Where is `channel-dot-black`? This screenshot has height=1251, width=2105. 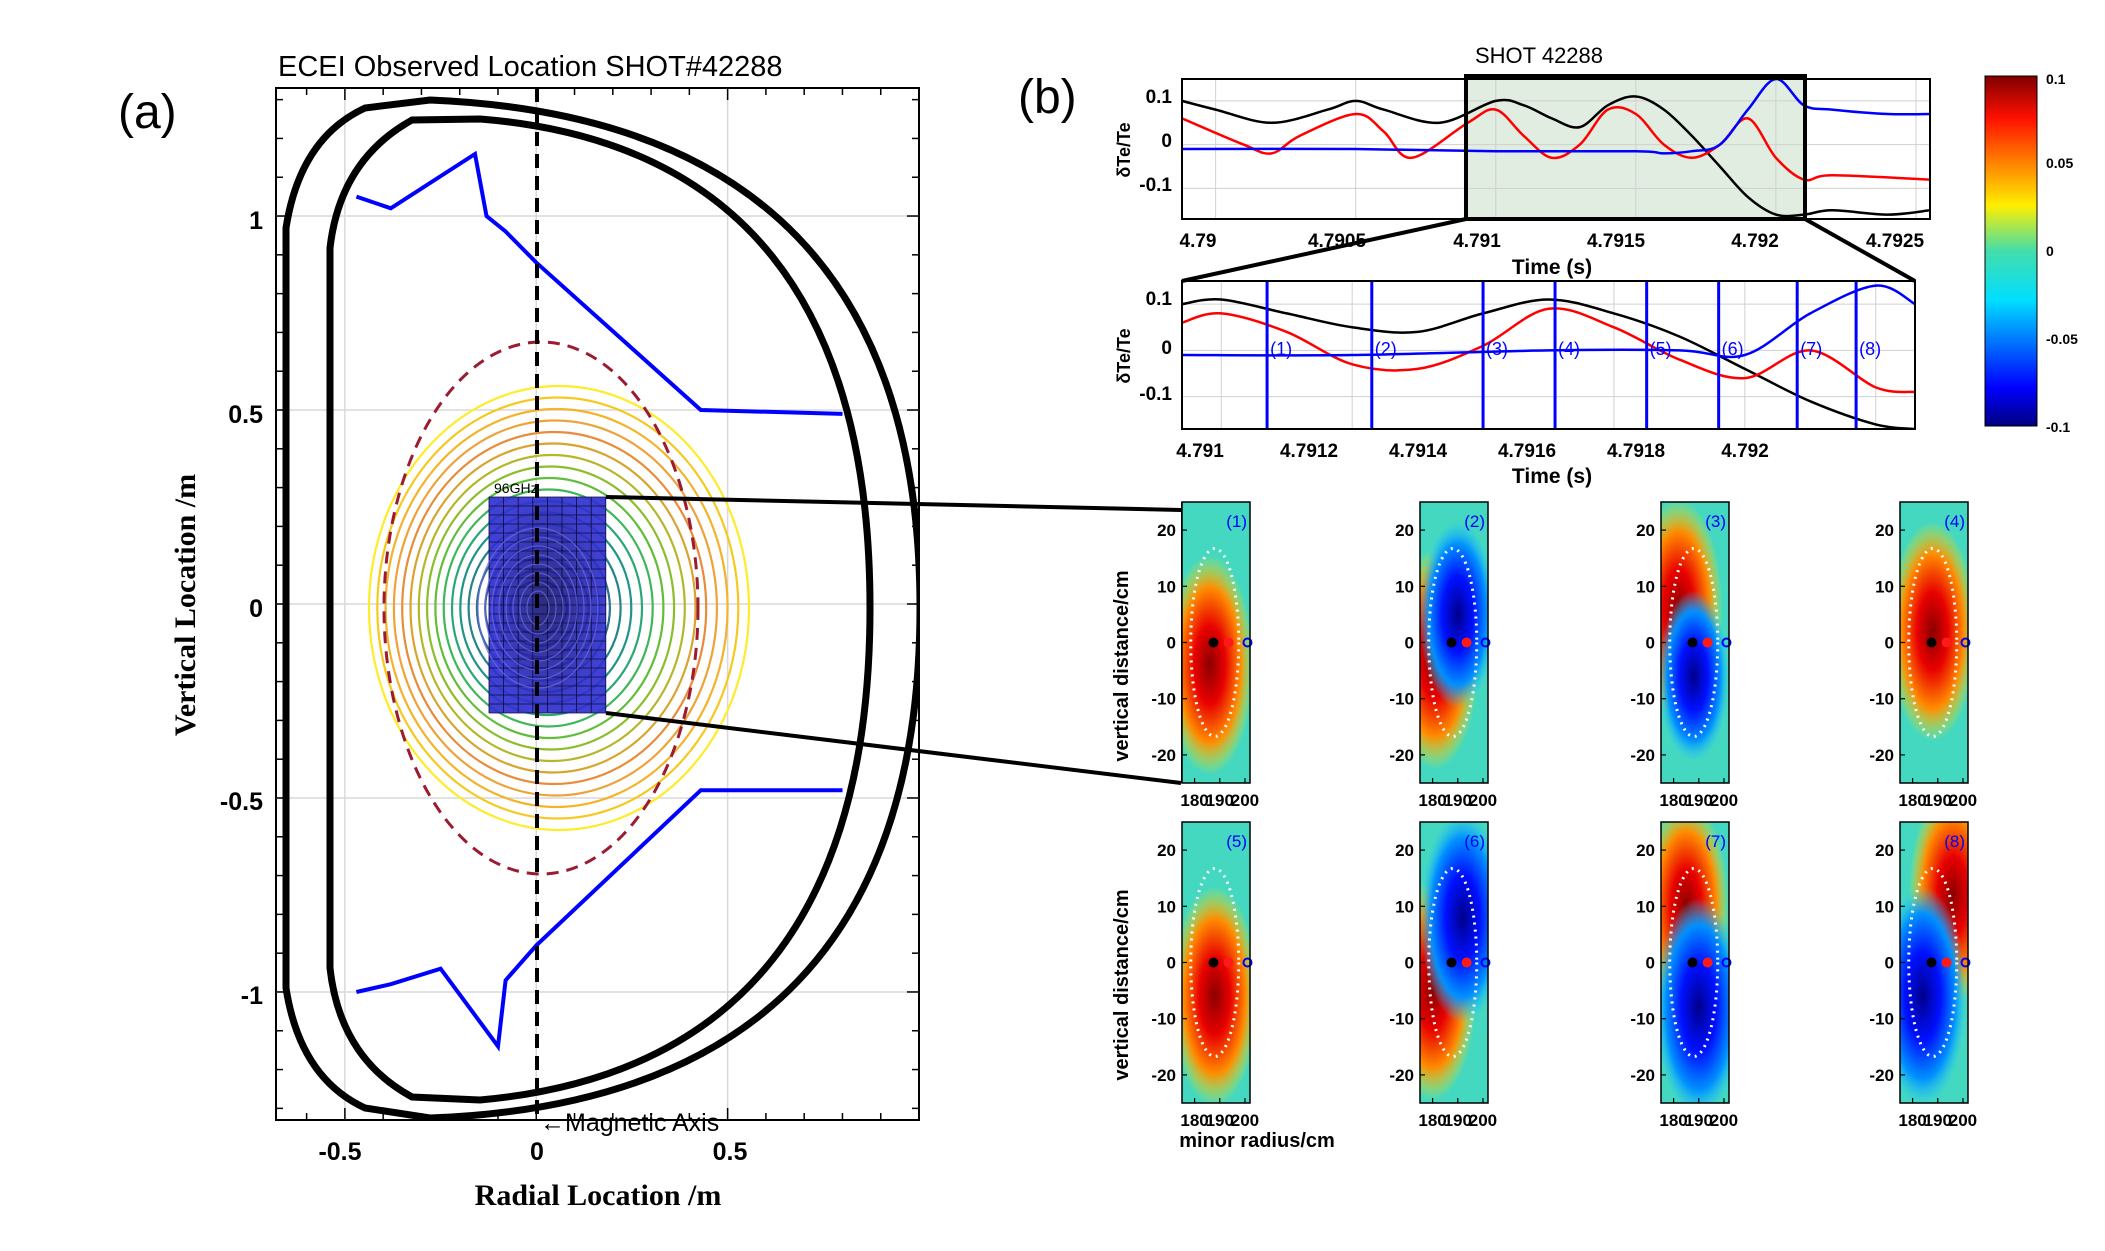 channel-dot-black is located at coordinates (1213, 642).